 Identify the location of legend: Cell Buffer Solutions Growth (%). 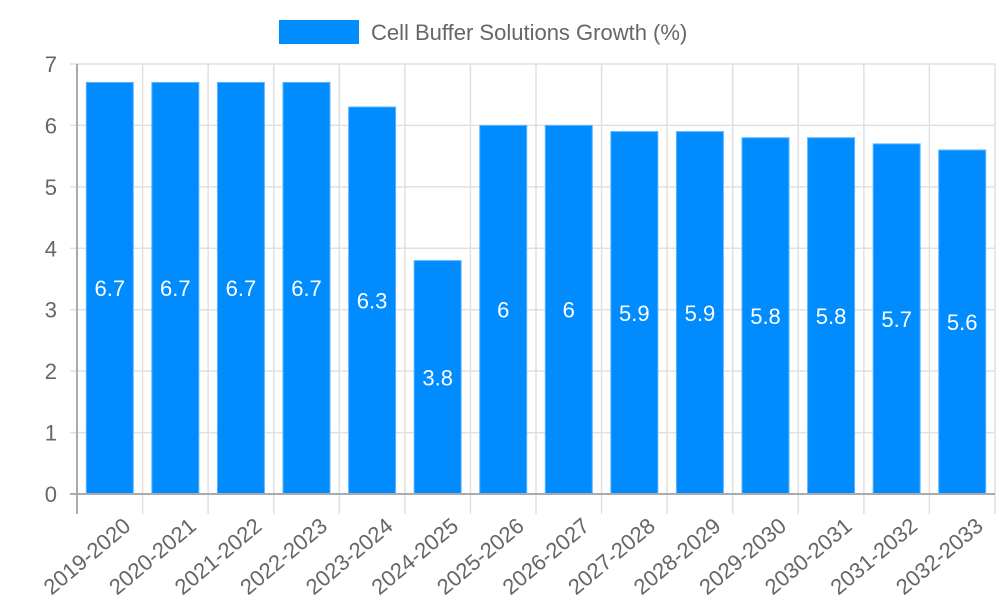
(483, 32).